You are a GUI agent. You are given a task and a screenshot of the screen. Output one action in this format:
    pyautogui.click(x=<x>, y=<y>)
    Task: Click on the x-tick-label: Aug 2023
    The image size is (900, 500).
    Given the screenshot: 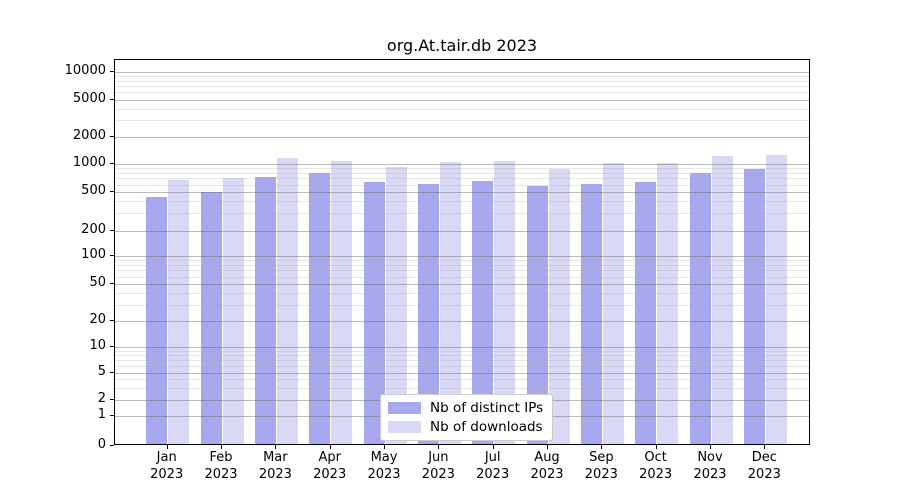 What is the action you would take?
    pyautogui.click(x=547, y=466)
    